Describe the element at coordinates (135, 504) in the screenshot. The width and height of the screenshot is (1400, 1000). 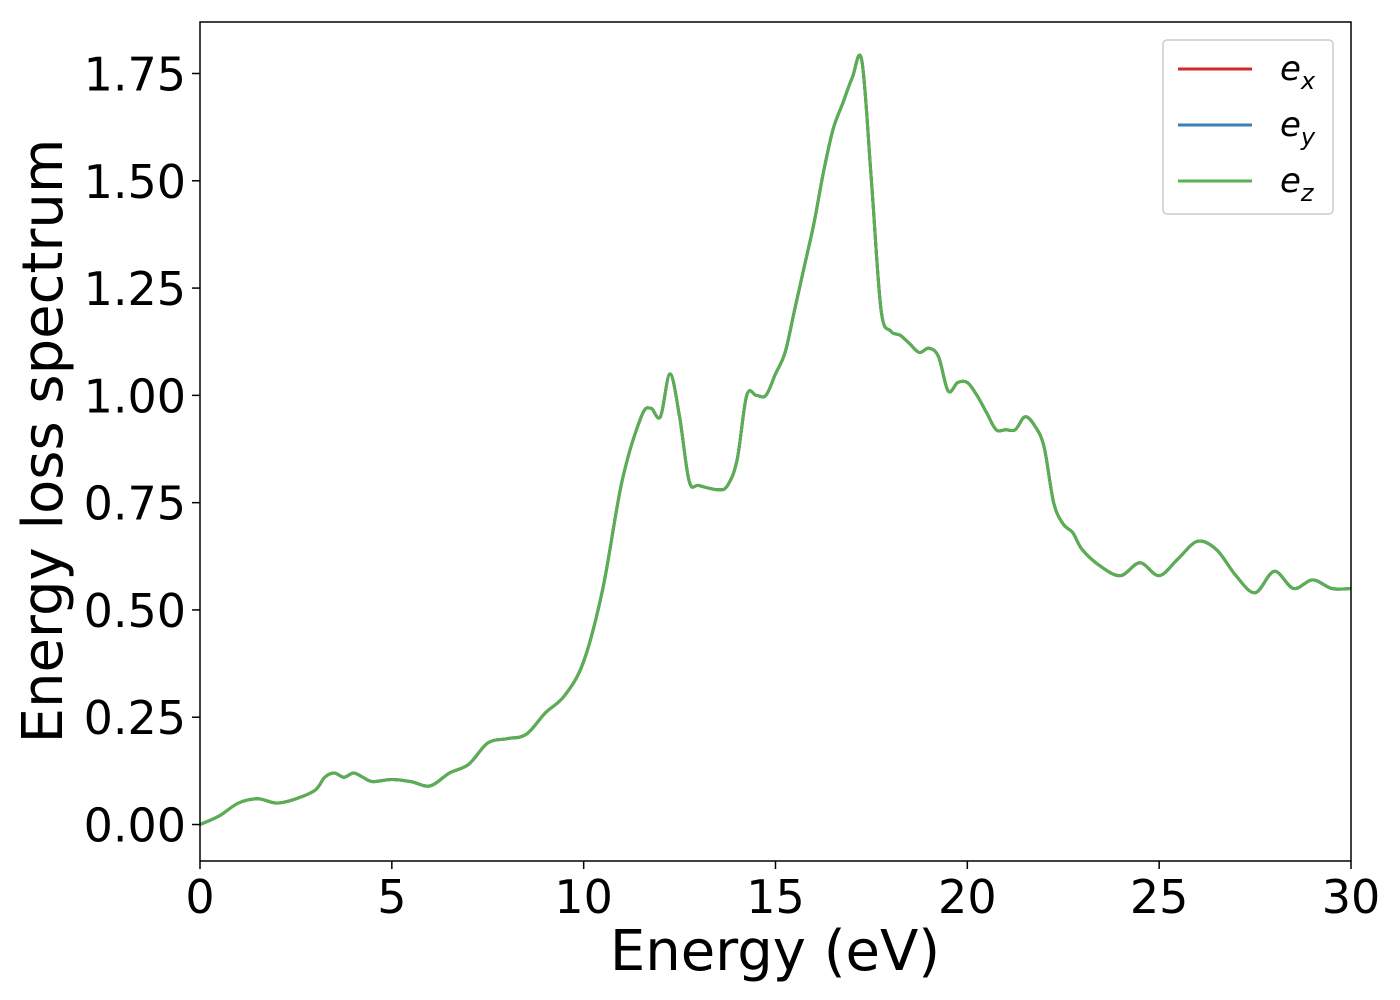
I see `y-tick-label: 0.75` at that location.